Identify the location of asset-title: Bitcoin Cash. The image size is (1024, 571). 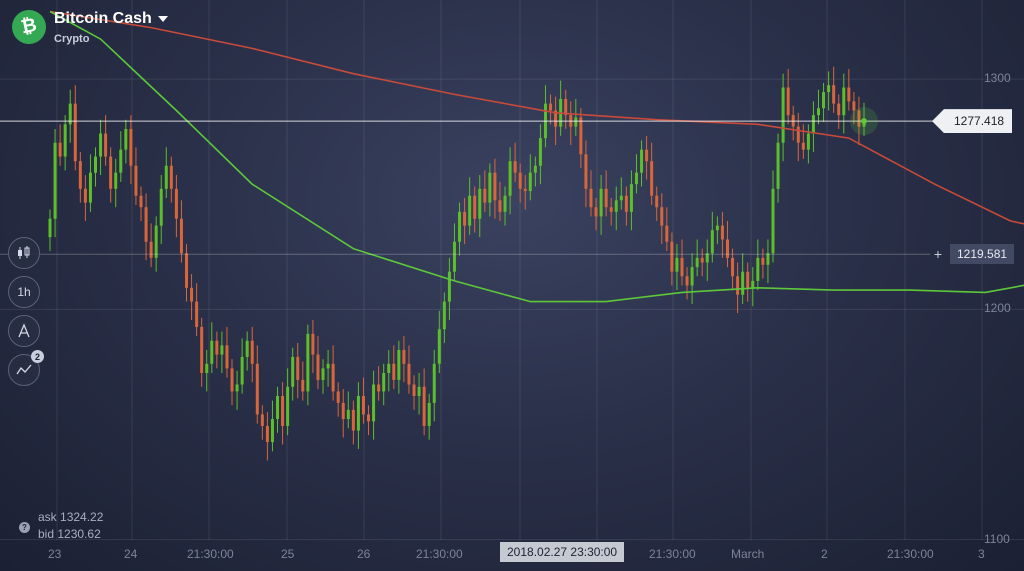
(103, 18).